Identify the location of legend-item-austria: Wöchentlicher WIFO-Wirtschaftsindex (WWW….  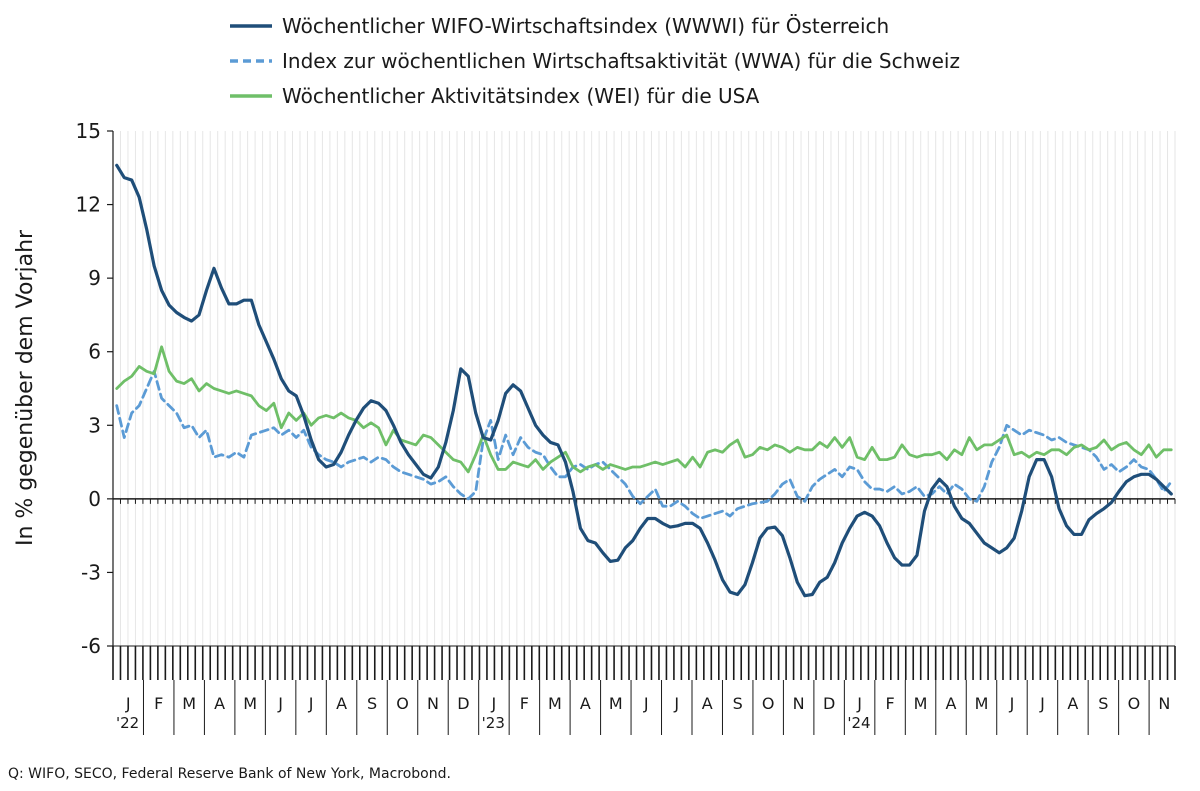
(559, 26).